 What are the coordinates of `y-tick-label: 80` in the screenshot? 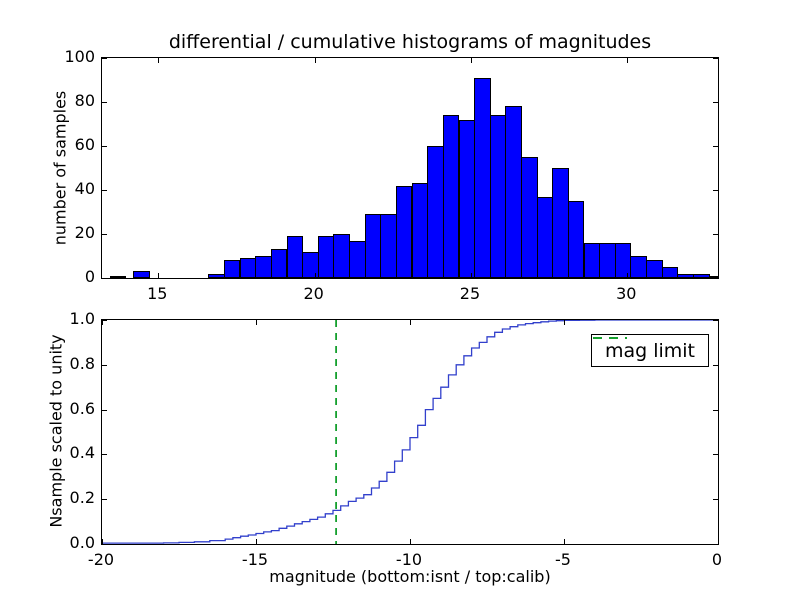 It's located at (84, 100).